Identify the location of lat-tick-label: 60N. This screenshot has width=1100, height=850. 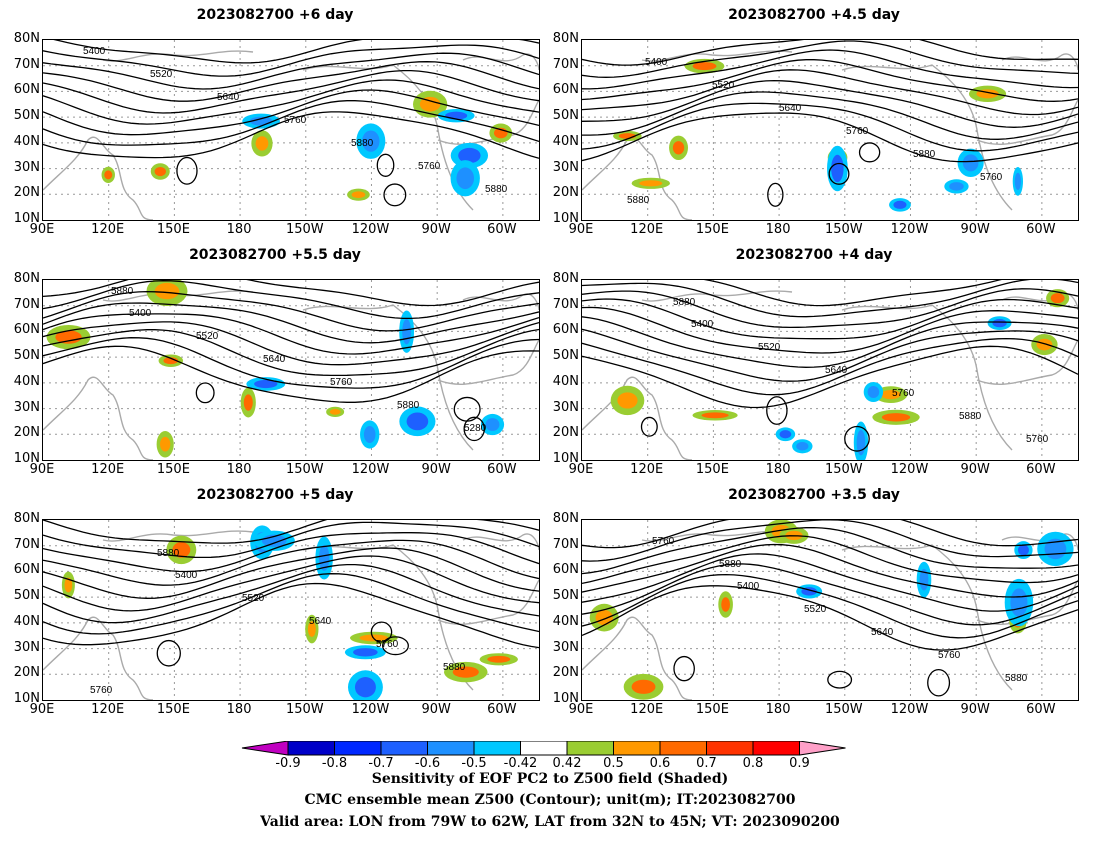
(565, 330).